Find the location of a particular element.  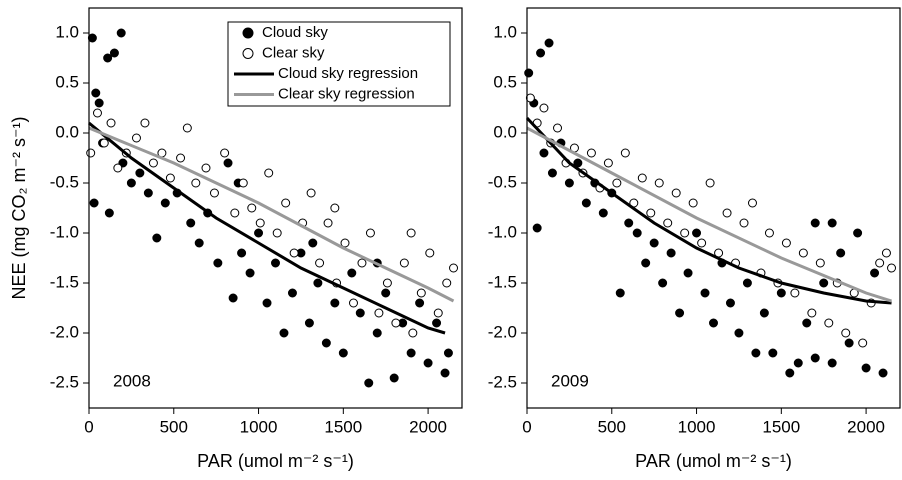

x-tick-label: 0 is located at coordinates (526, 426).